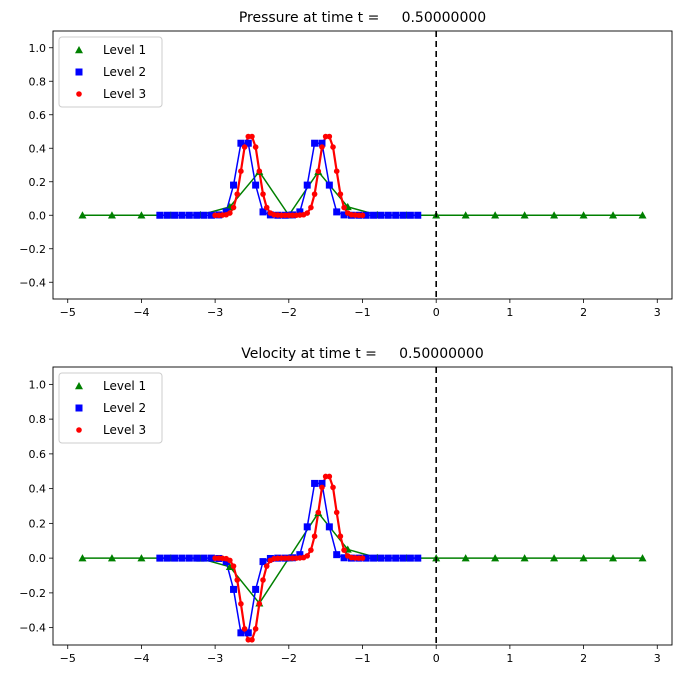 The image size is (683, 680). I want to click on pressure-y-tick-label: −0.4, so click(32, 282).